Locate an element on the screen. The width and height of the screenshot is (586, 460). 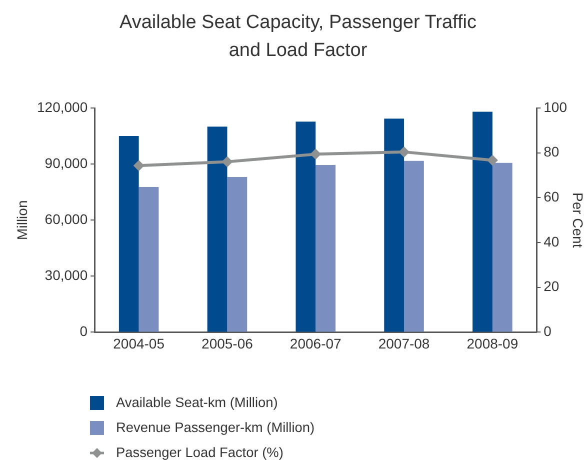
y2-tick-label: 100 is located at coordinates (556, 106).